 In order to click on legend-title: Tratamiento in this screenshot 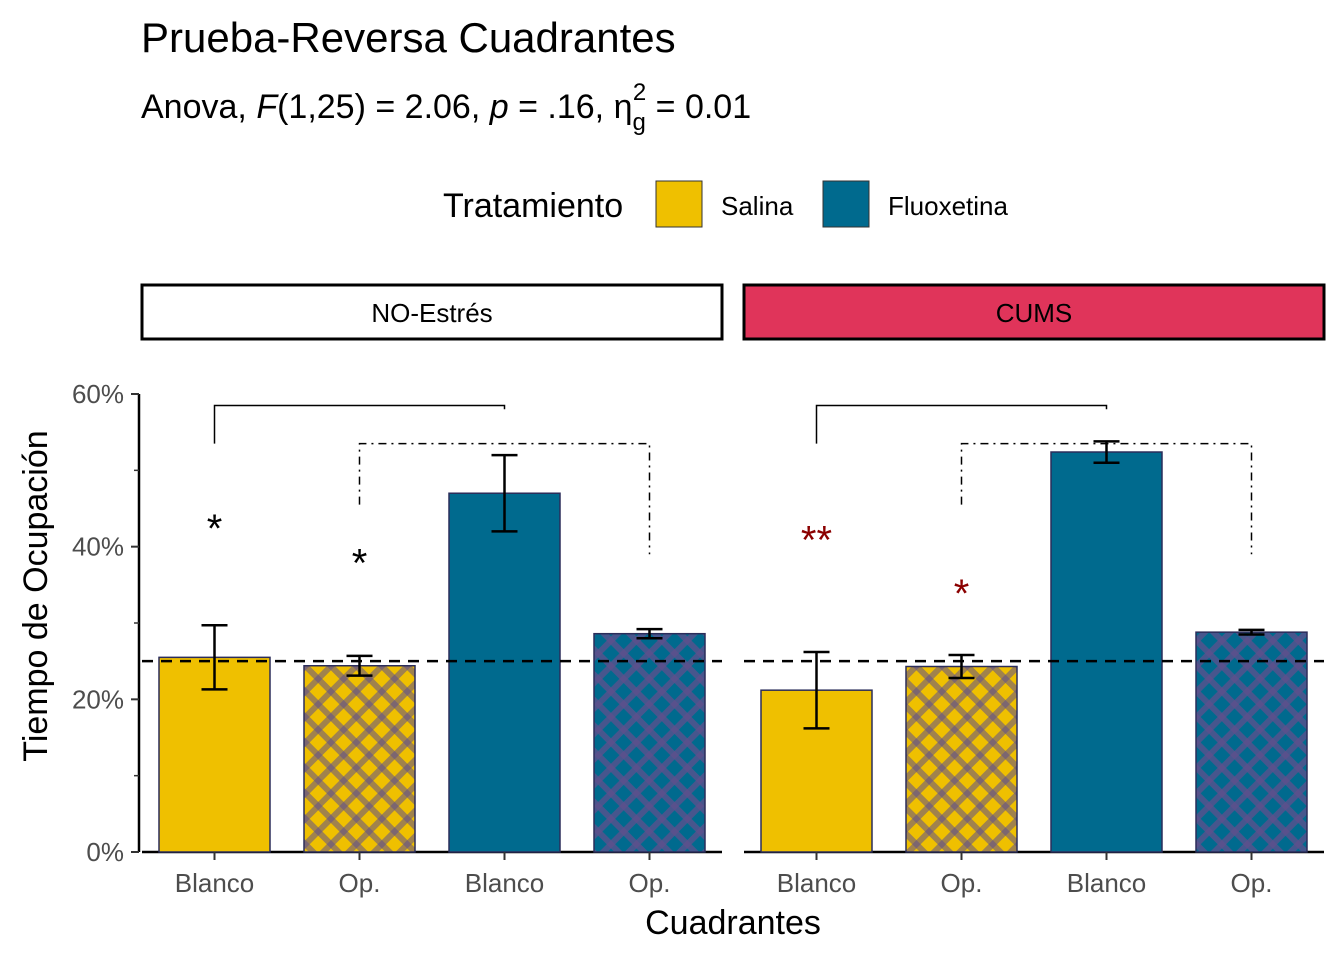, I will do `click(533, 206)`.